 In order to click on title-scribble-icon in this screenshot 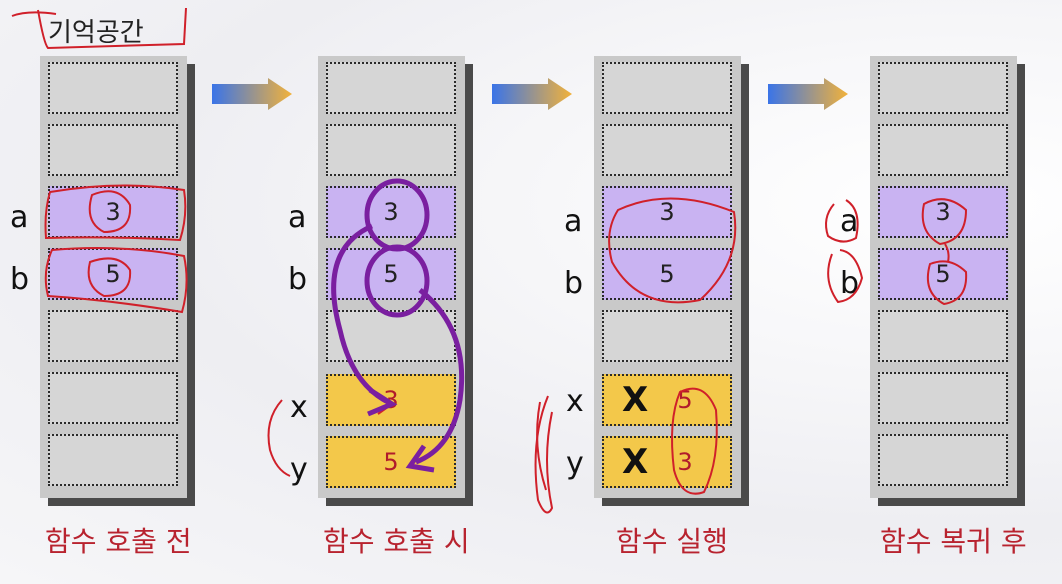, I will do `click(99, 28)`.